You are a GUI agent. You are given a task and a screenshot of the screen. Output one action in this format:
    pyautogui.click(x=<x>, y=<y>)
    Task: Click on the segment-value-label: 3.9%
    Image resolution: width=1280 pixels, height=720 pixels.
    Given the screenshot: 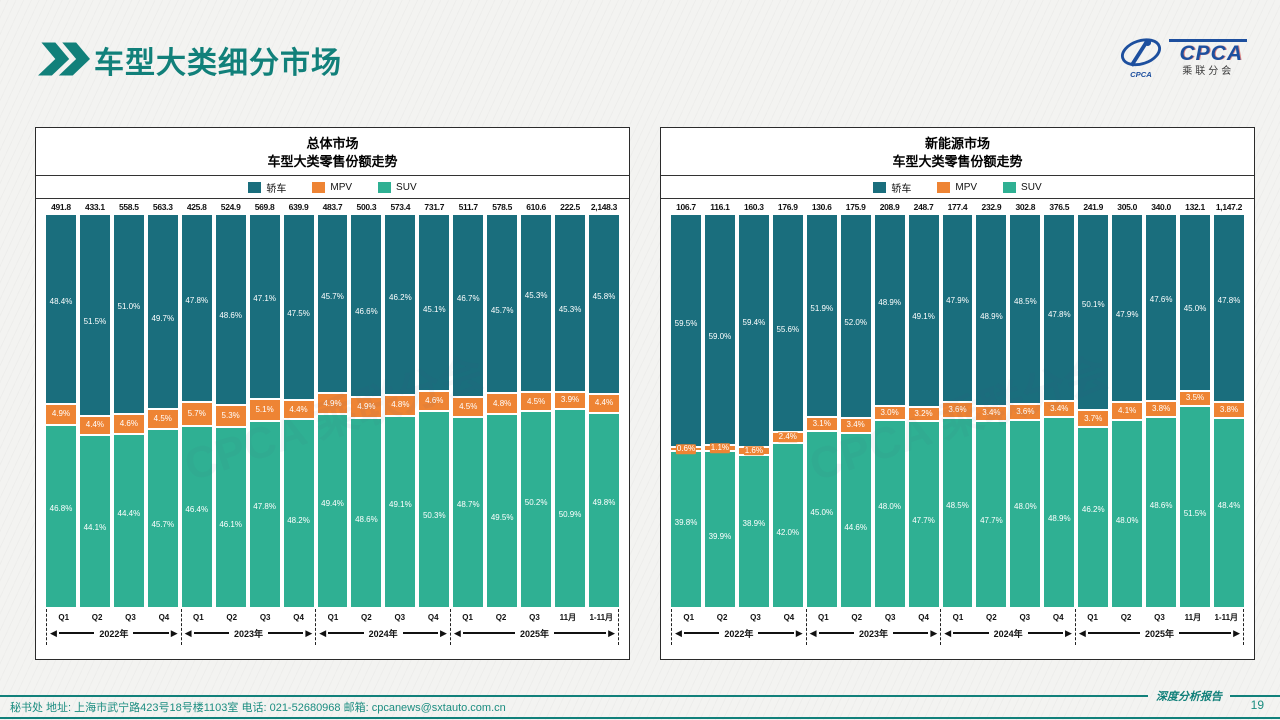 What is the action you would take?
    pyautogui.click(x=570, y=400)
    